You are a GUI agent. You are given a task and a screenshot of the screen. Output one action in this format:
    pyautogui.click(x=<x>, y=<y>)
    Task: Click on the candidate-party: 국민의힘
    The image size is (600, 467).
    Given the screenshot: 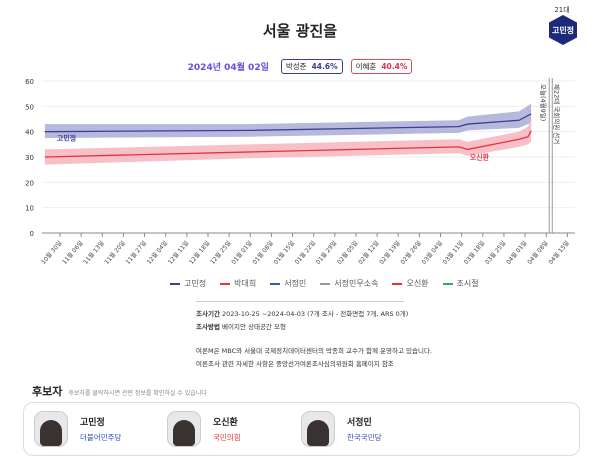 What is the action you would take?
    pyautogui.click(x=227, y=437)
    